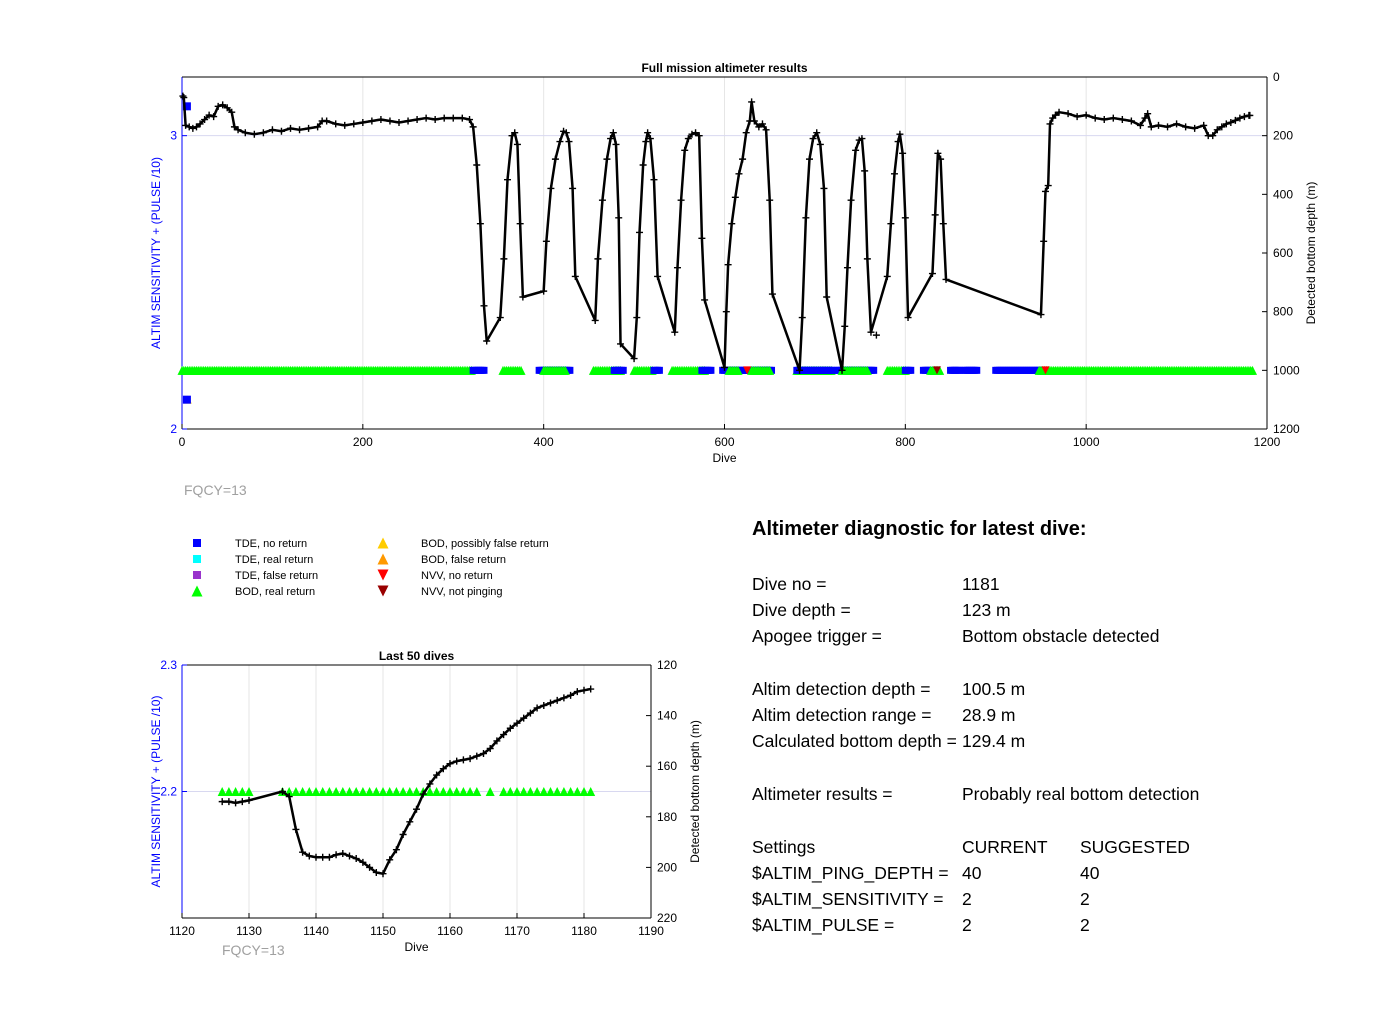 The height and width of the screenshot is (1032, 1400). I want to click on setting-label-pulse: $ALTIM_PULSE =, so click(823, 925).